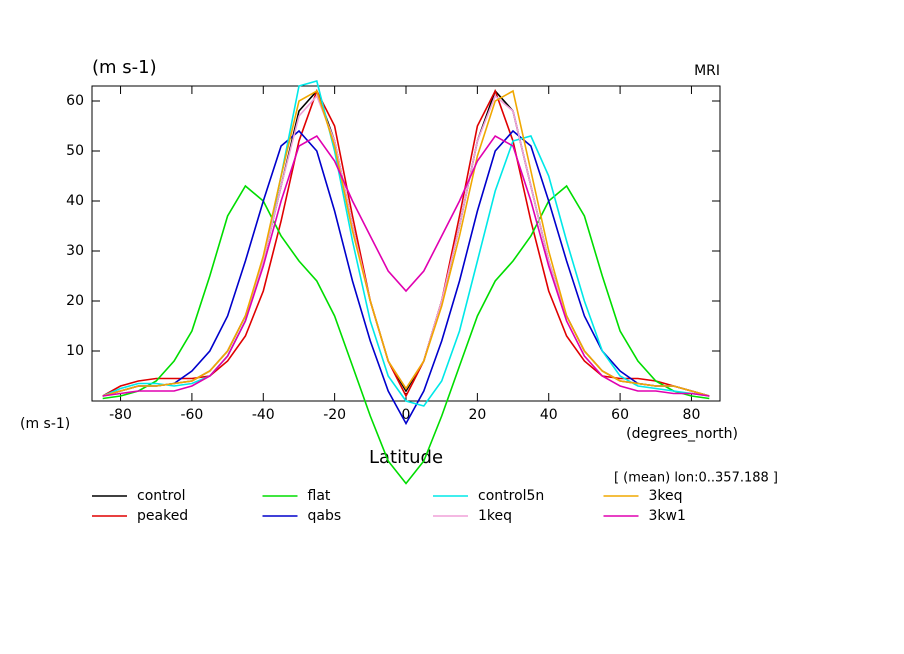 Image resolution: width=904 pixels, height=654 pixels. What do you see at coordinates (682, 434) in the screenshot?
I see `x-unit-label: (degrees_north)` at bounding box center [682, 434].